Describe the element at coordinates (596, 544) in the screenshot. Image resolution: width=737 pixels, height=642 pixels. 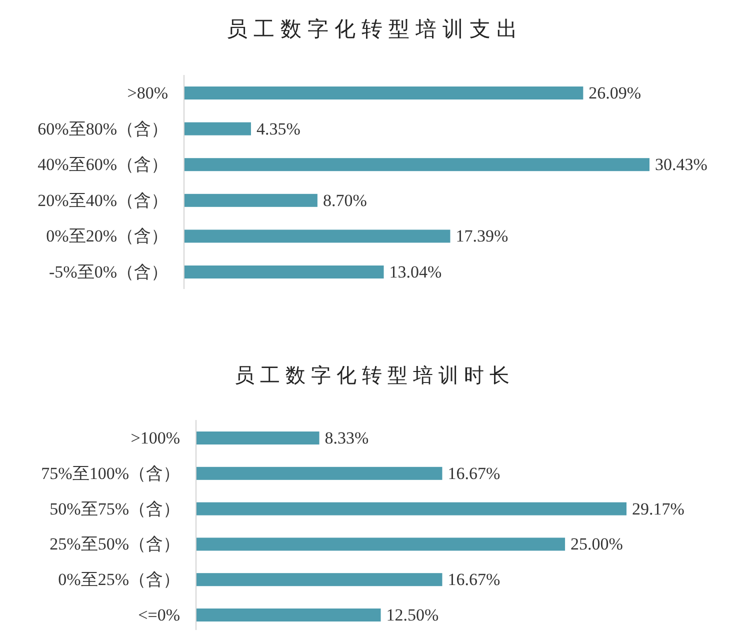
I see `data-label: 25.00%` at that location.